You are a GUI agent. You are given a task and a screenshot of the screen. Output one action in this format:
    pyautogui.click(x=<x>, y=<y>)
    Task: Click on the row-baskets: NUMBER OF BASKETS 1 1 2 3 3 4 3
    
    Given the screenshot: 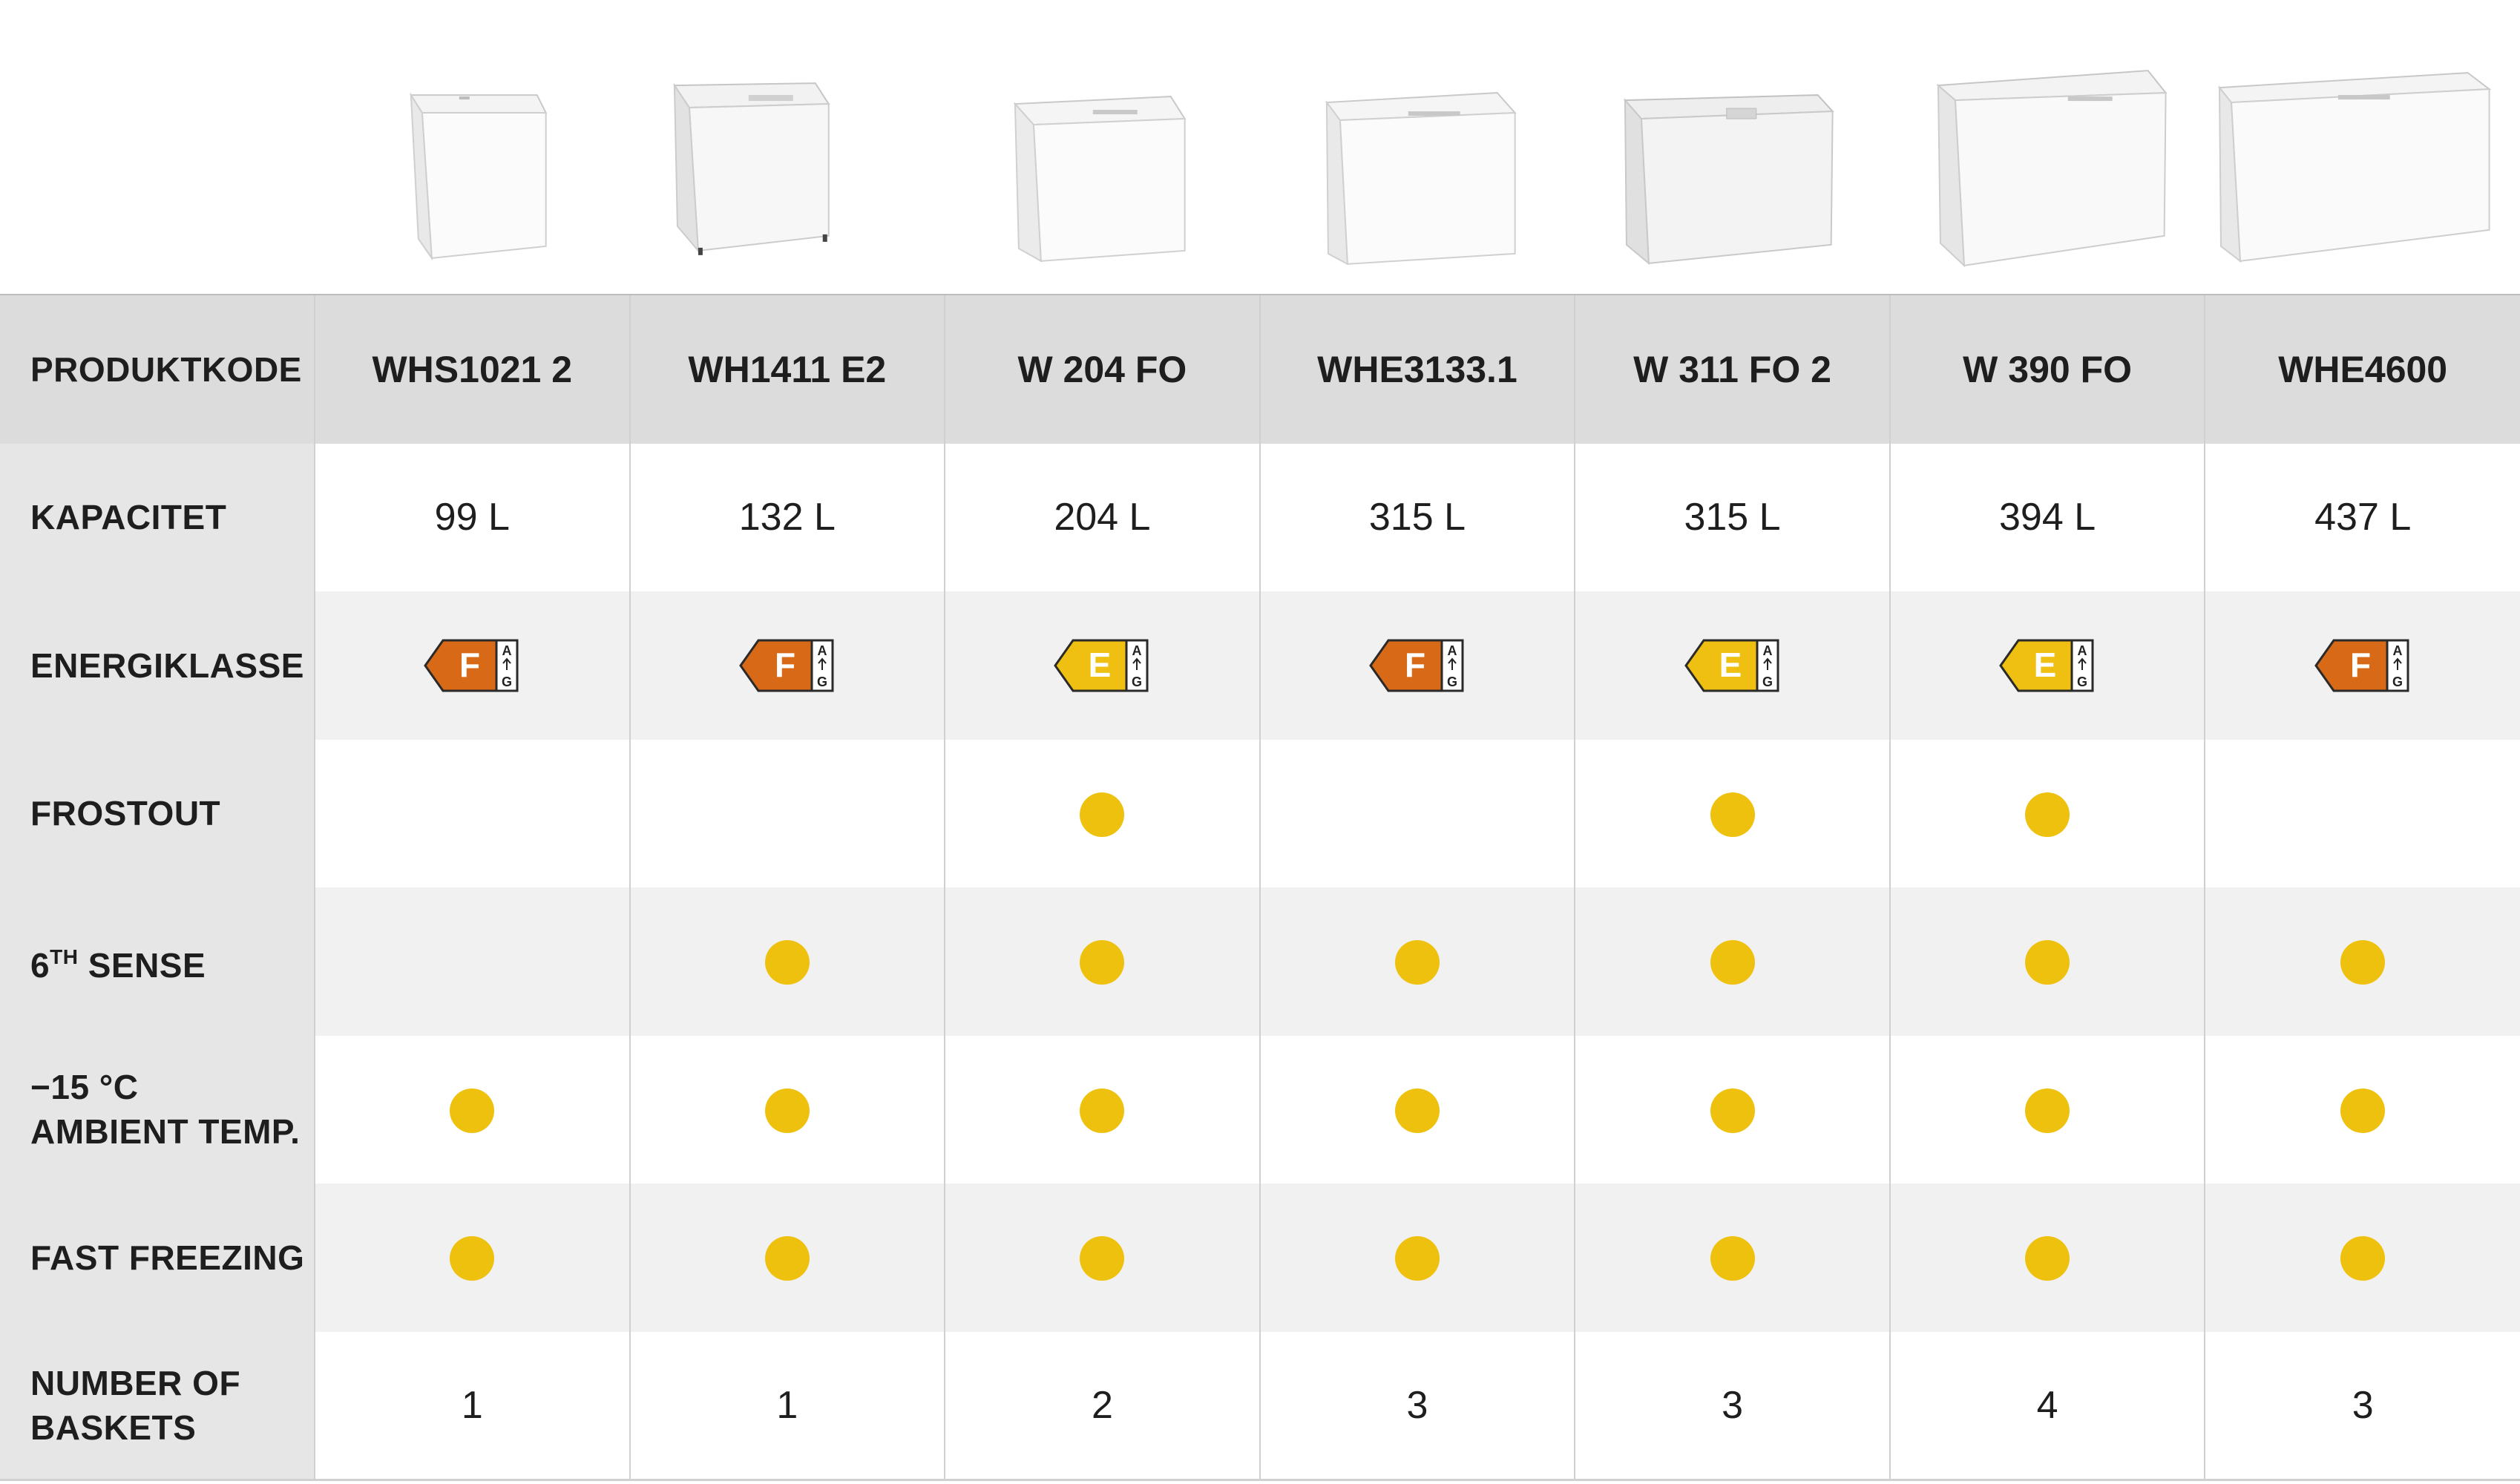 What is the action you would take?
    pyautogui.click(x=1260, y=1406)
    